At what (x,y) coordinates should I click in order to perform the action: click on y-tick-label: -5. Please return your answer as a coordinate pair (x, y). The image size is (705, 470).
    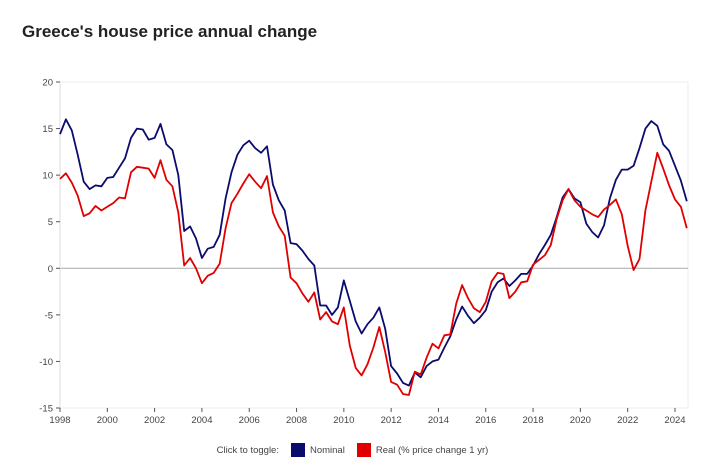
    Looking at the image, I should click on (49, 315).